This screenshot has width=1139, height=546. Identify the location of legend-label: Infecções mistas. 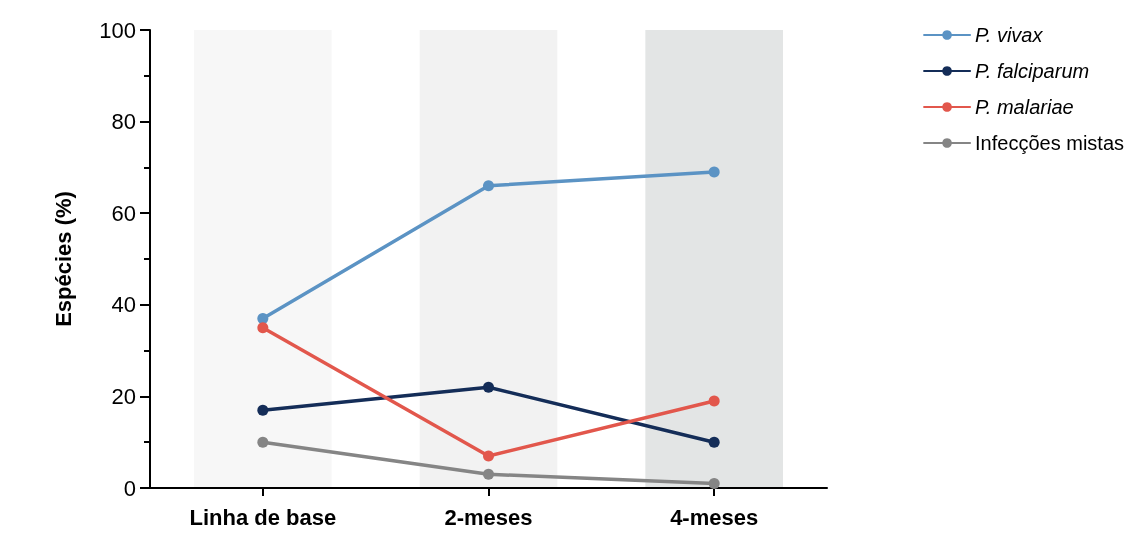
(1050, 143).